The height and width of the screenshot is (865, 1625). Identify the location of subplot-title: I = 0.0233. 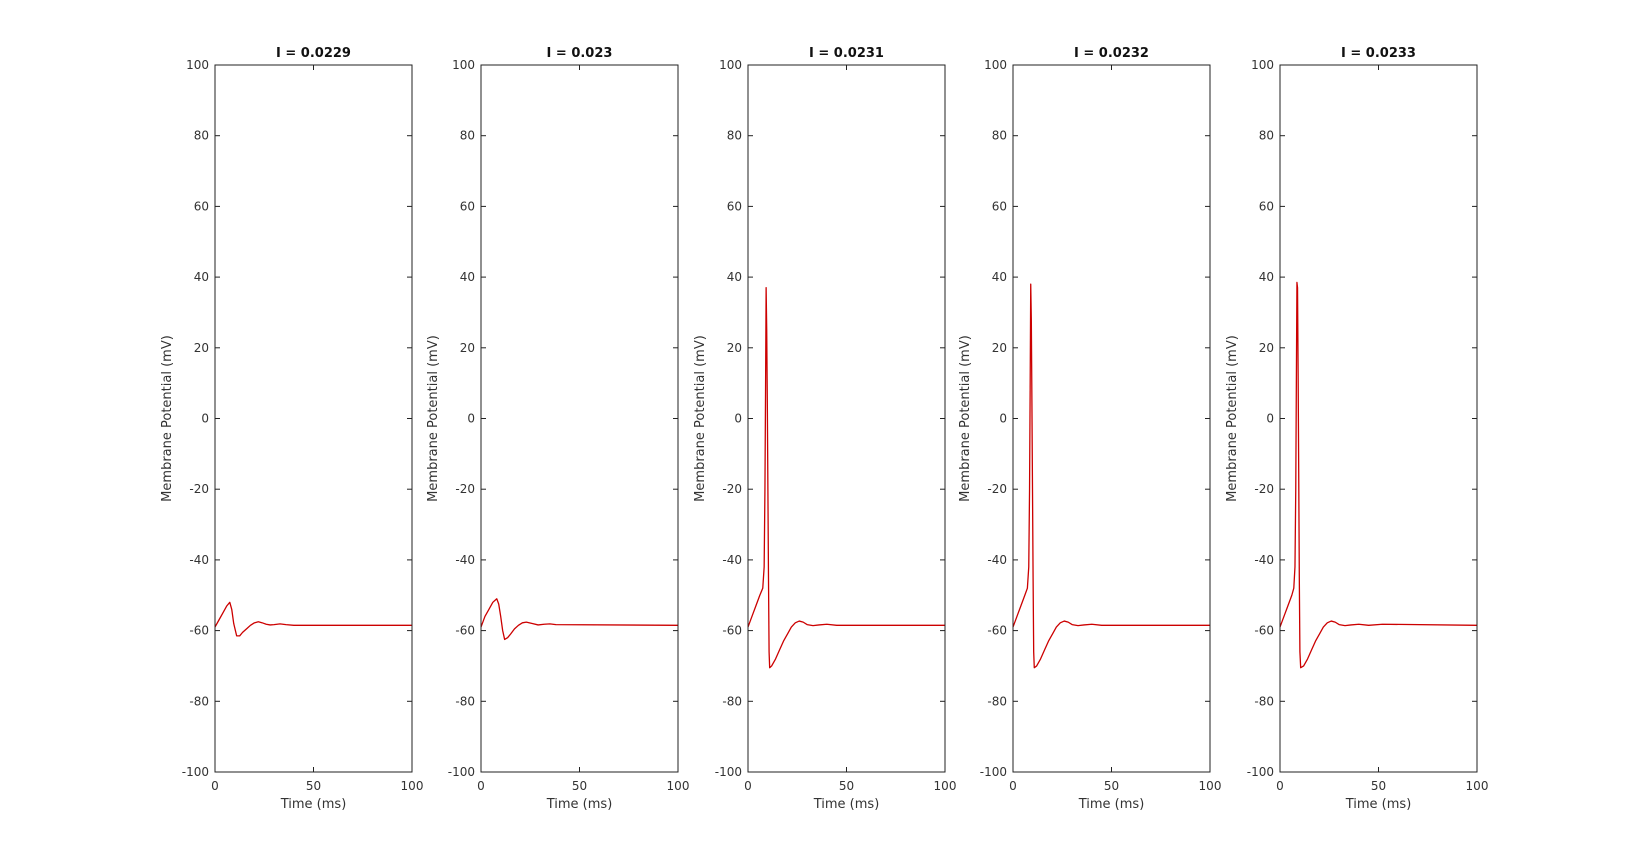
(1378, 53).